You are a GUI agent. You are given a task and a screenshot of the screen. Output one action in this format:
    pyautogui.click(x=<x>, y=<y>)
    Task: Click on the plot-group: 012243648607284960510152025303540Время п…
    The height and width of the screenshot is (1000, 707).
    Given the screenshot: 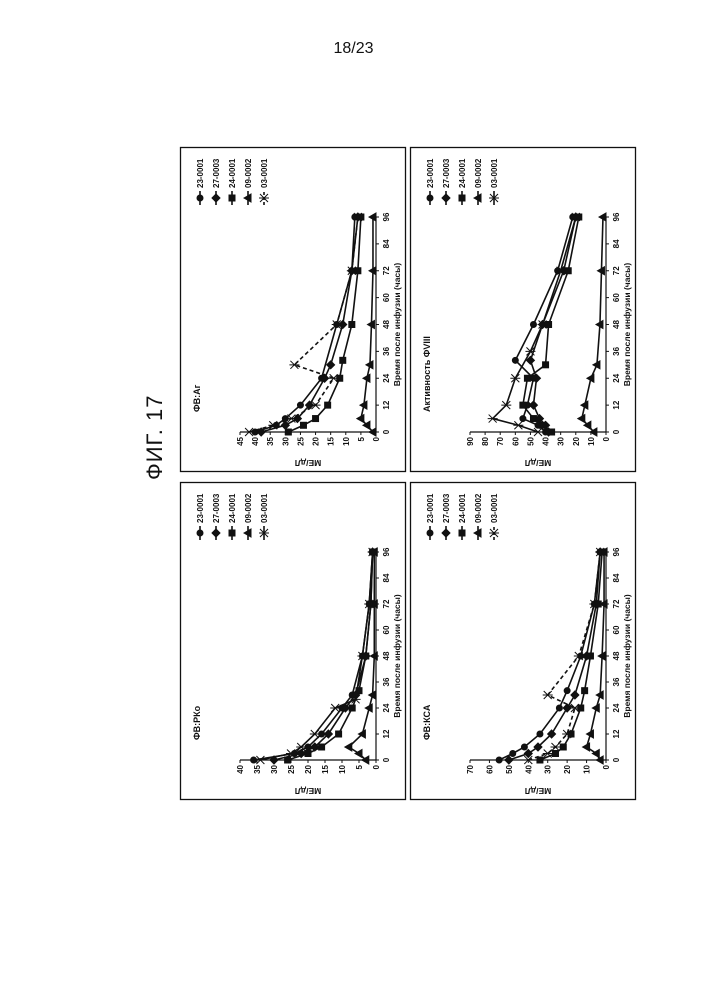 What is the action you would take?
    pyautogui.click(x=297, y=644)
    